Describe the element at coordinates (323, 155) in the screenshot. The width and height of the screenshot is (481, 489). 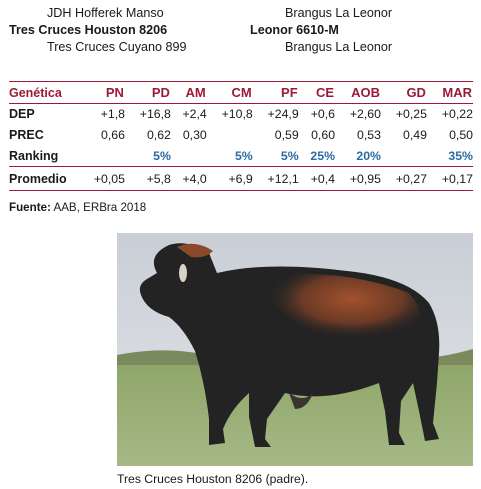
I see `ranking-cell: 25%` at that location.